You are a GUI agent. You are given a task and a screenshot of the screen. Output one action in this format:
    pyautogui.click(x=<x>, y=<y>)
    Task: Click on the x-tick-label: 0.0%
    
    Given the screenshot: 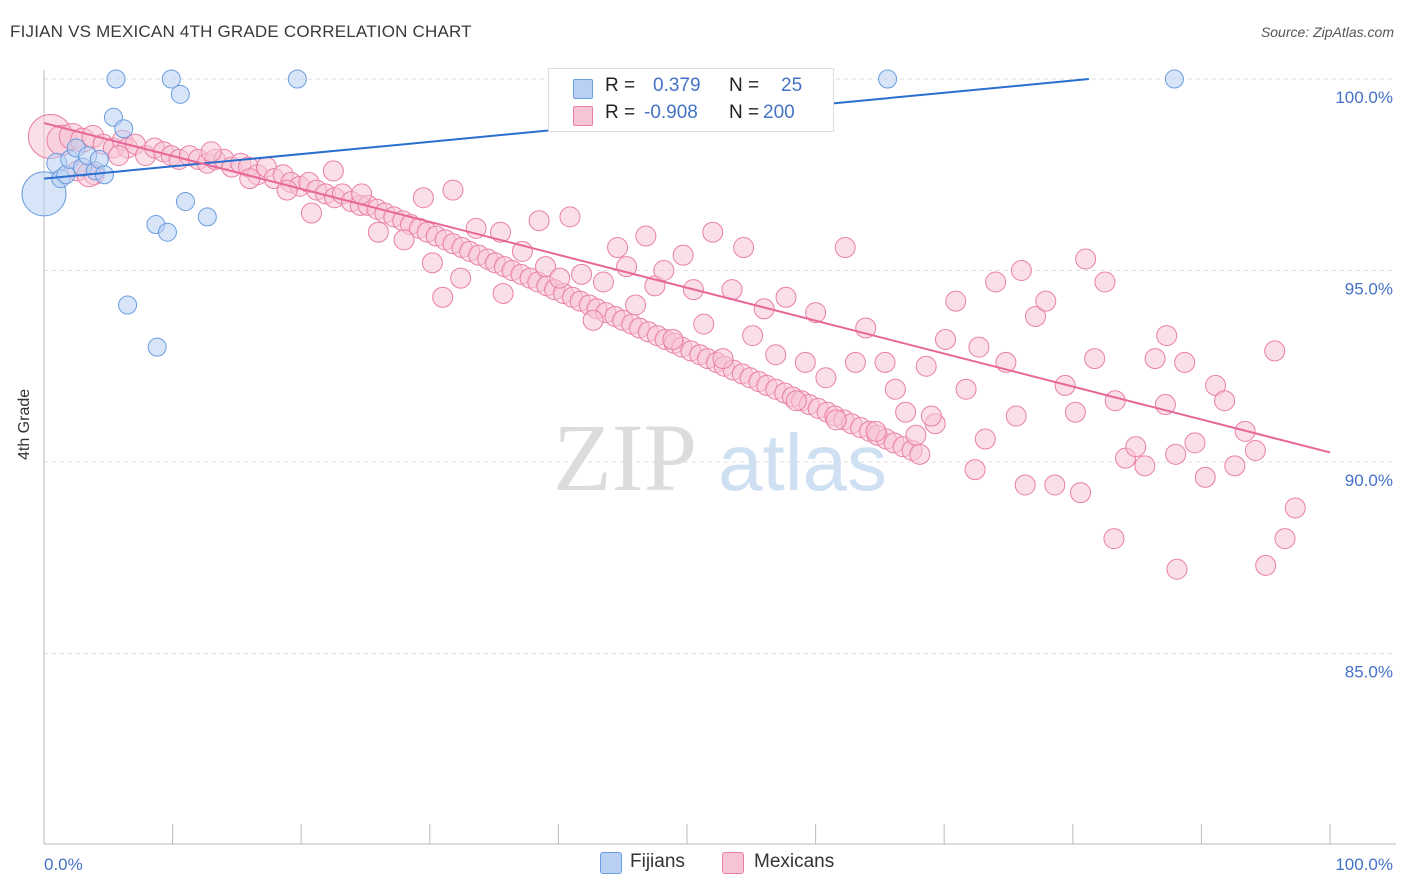 What is the action you would take?
    pyautogui.click(x=63, y=864)
    